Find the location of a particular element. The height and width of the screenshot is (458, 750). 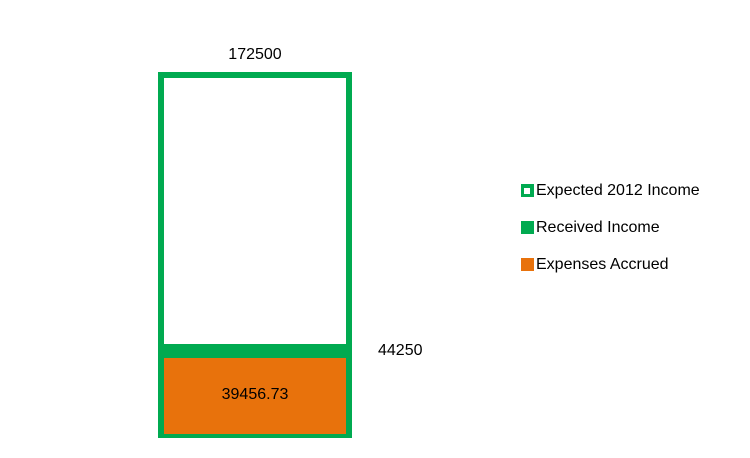

legend-label-expenses-accrued: Expenses Accrued is located at coordinates (602, 264).